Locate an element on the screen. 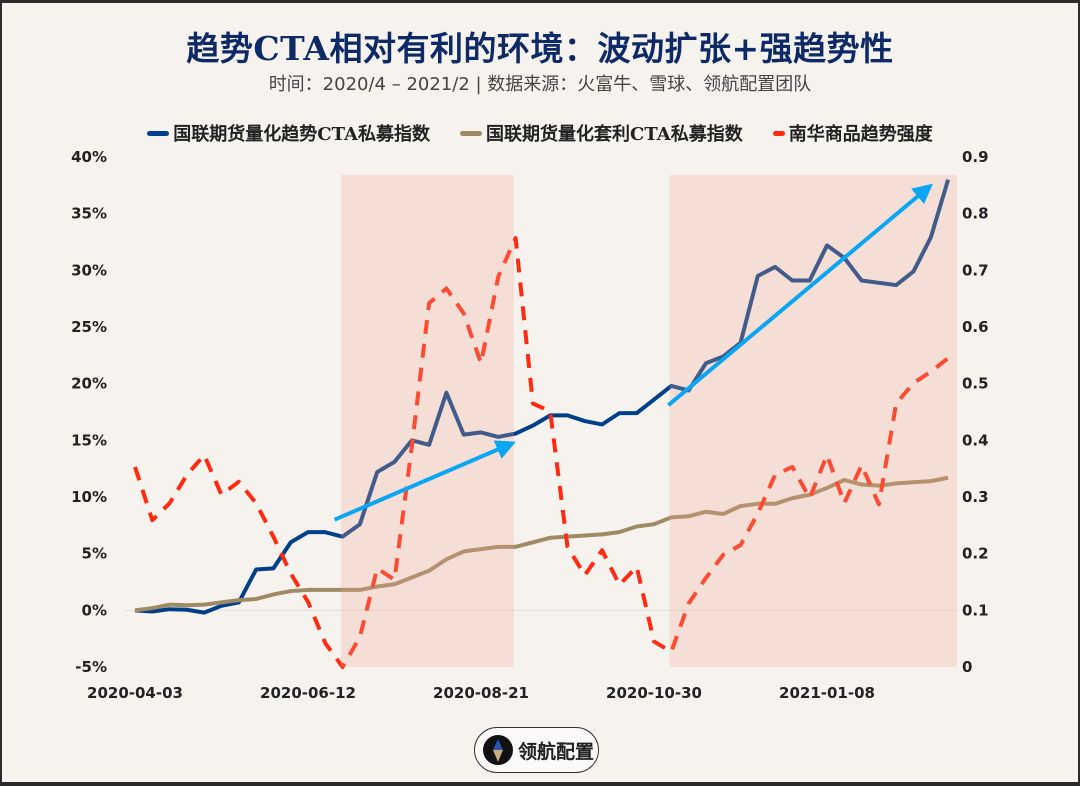  logo-text: 领航配置 is located at coordinates (556, 751).